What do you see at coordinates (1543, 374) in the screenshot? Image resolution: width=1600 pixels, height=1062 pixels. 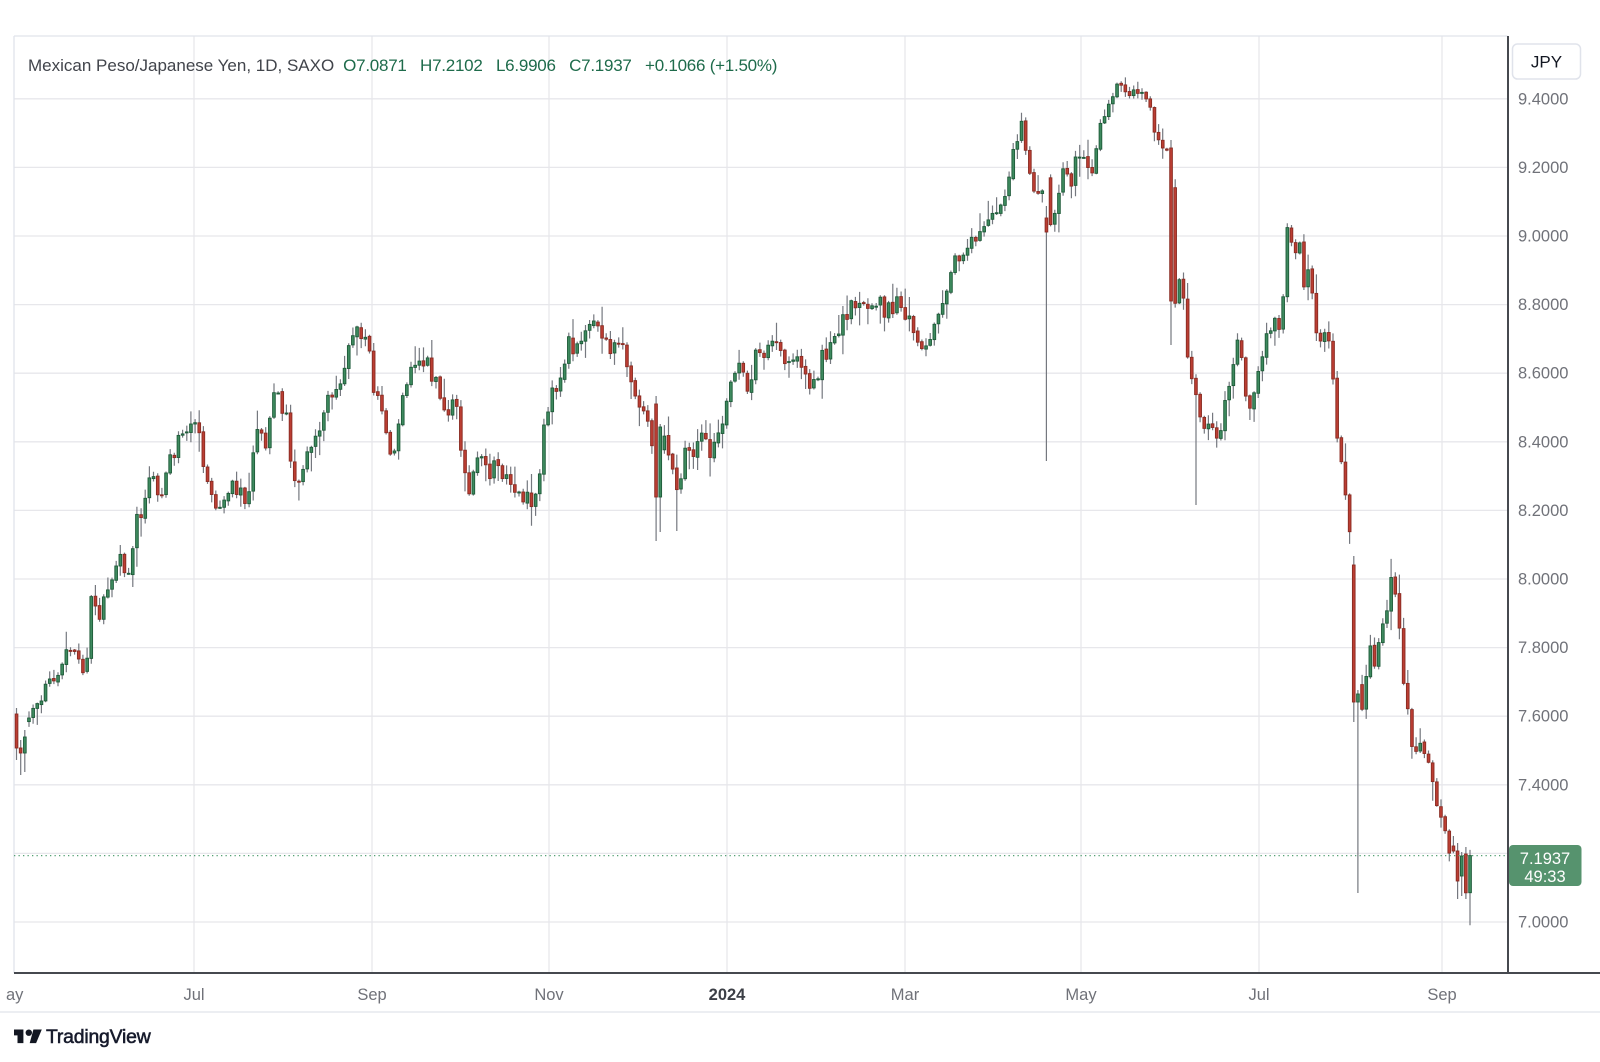 I see `svg-text: 8.6000` at bounding box center [1543, 374].